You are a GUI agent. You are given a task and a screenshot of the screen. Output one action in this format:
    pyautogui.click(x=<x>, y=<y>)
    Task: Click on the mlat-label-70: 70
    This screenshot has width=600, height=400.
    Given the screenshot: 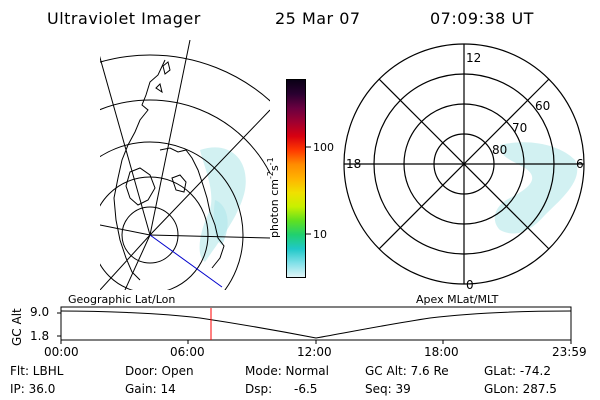 What is the action you would take?
    pyautogui.click(x=519, y=128)
    